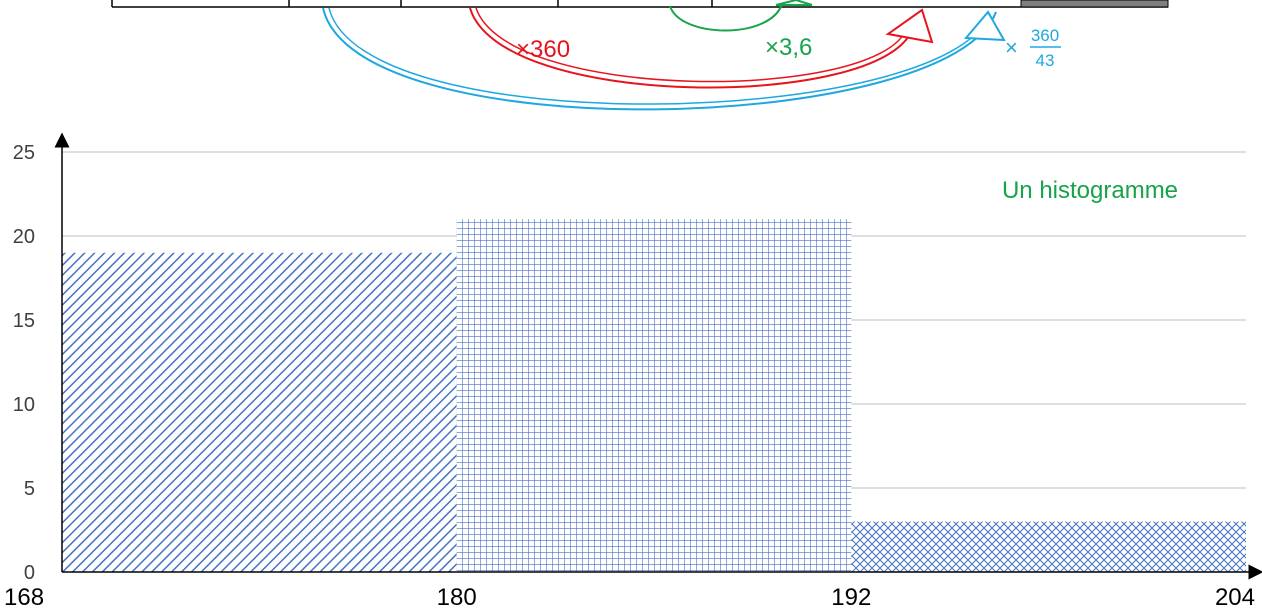 The width and height of the screenshot is (1262, 612). Describe the element at coordinates (1090, 190) in the screenshot. I see `chart-title: Un histogramme` at that location.